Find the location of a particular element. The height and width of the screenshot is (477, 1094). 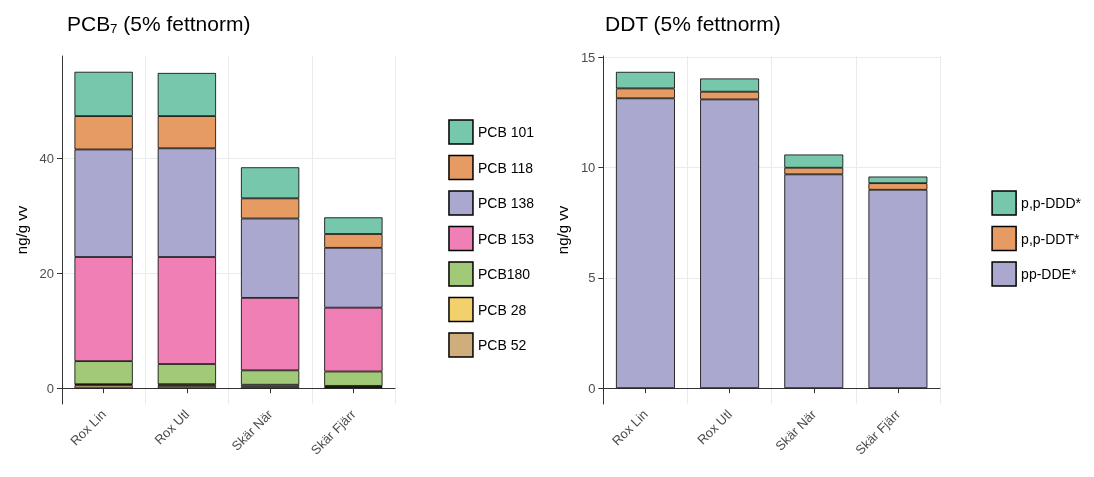

legend-label: p,p-DDT* is located at coordinates (1050, 238).